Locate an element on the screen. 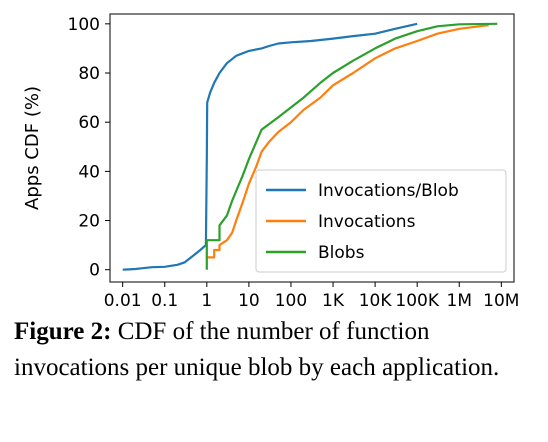  caption-label: Figure 2: is located at coordinates (63, 331).